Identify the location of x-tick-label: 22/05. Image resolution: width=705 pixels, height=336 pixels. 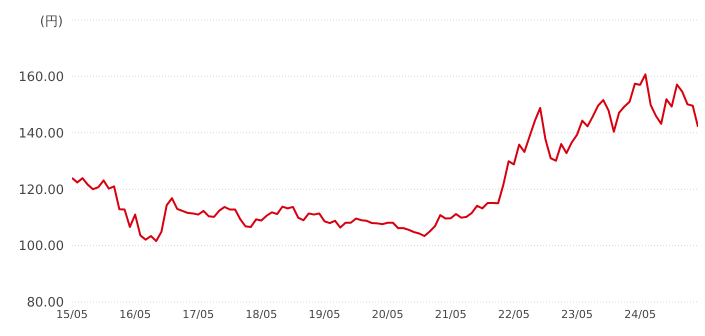
(514, 314).